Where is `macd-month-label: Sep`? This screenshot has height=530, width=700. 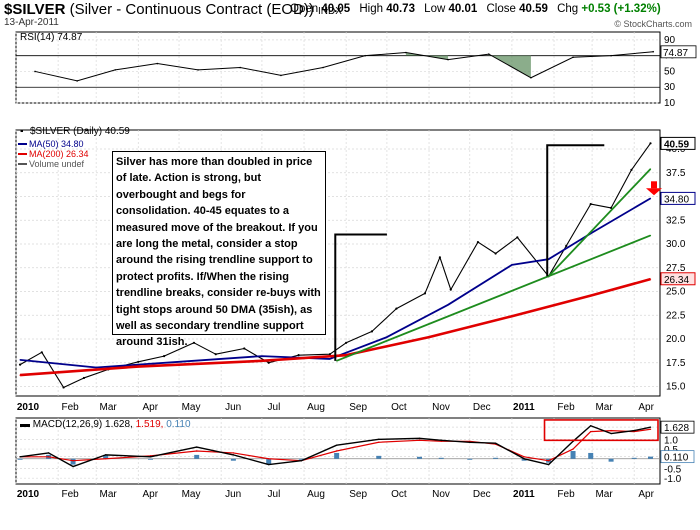
macd-month-label: Sep is located at coordinates (358, 494).